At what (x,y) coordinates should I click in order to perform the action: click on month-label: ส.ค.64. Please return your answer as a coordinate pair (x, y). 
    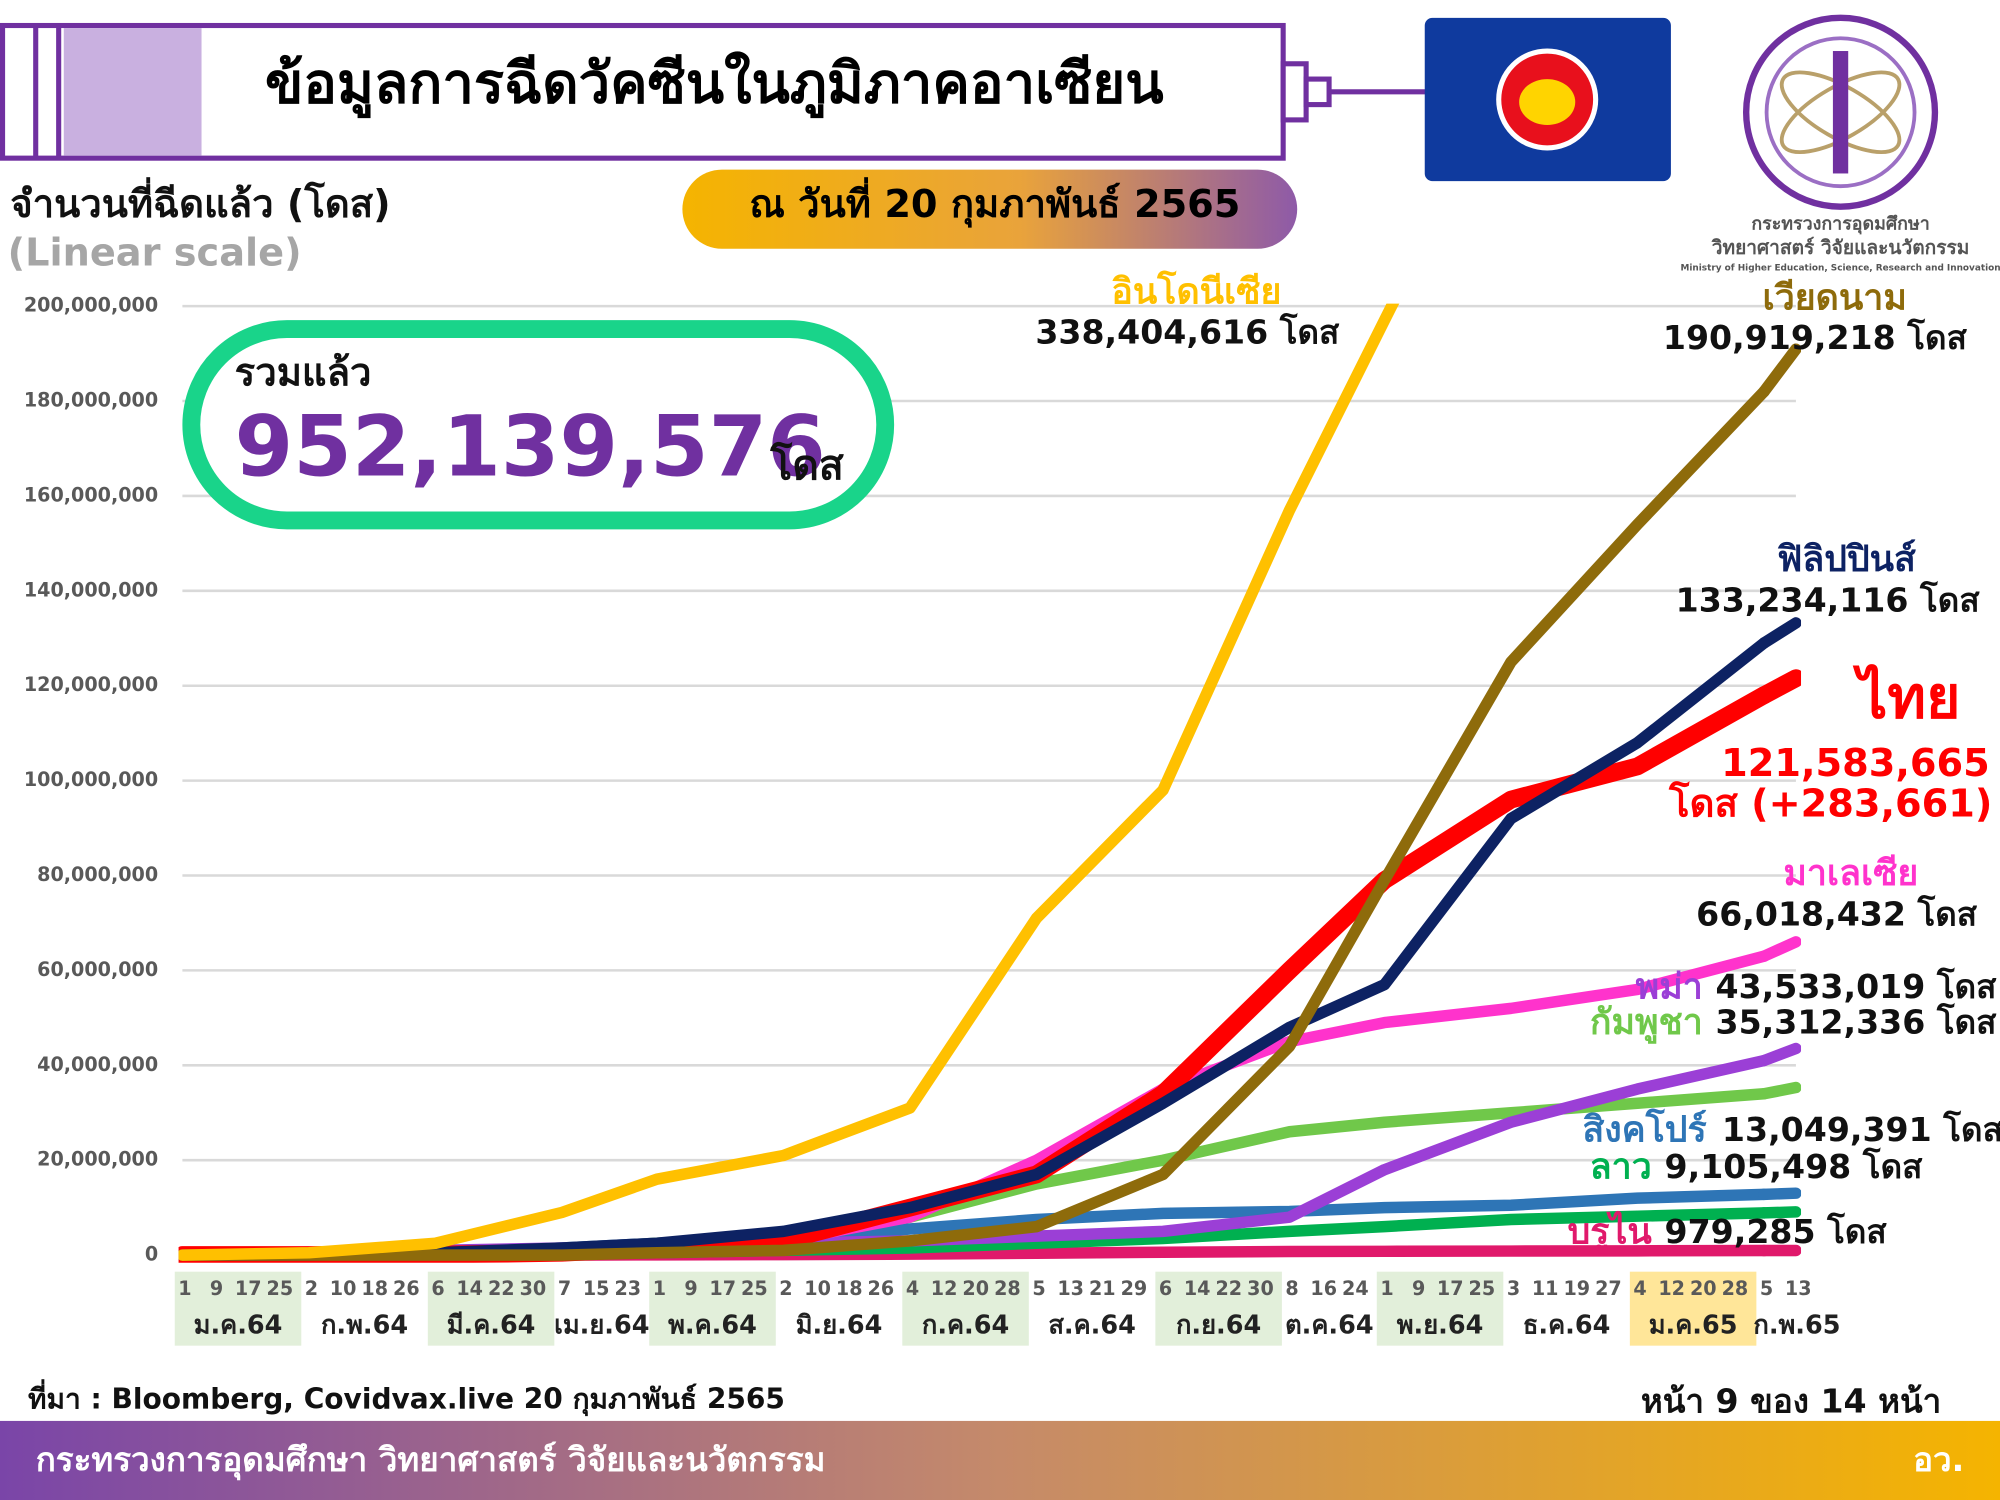
    Looking at the image, I should click on (1091, 1326).